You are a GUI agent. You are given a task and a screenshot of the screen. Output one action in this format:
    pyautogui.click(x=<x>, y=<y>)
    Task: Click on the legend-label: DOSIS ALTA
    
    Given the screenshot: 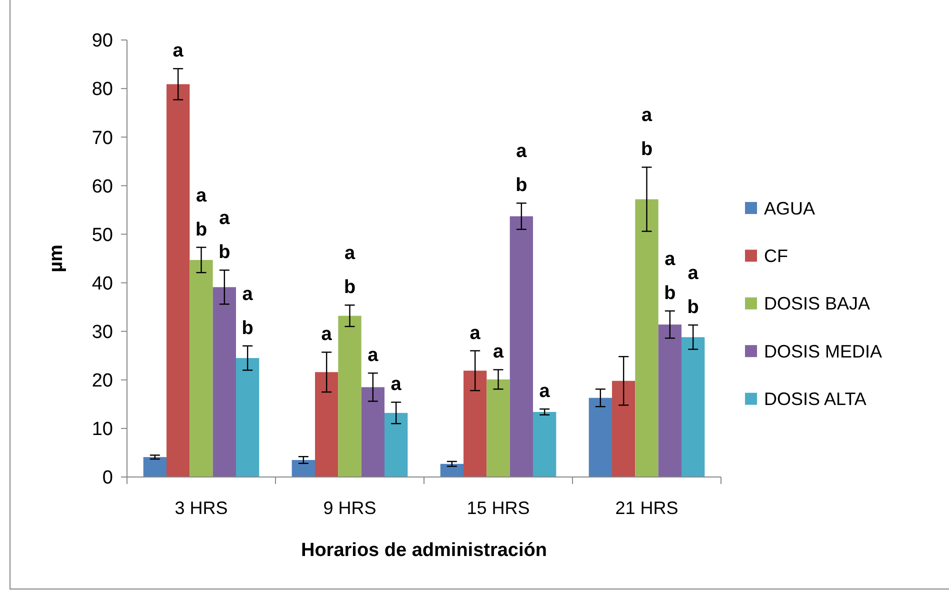 What is the action you would take?
    pyautogui.click(x=815, y=399)
    